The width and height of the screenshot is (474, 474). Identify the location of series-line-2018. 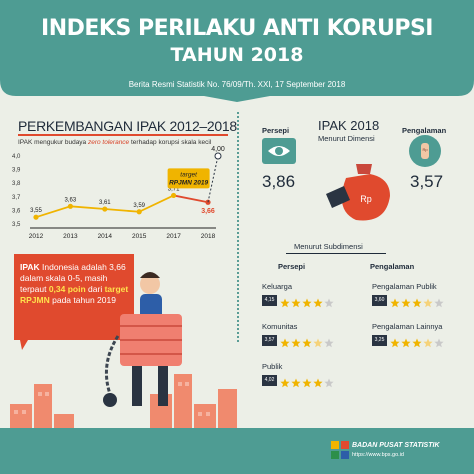
(191, 199).